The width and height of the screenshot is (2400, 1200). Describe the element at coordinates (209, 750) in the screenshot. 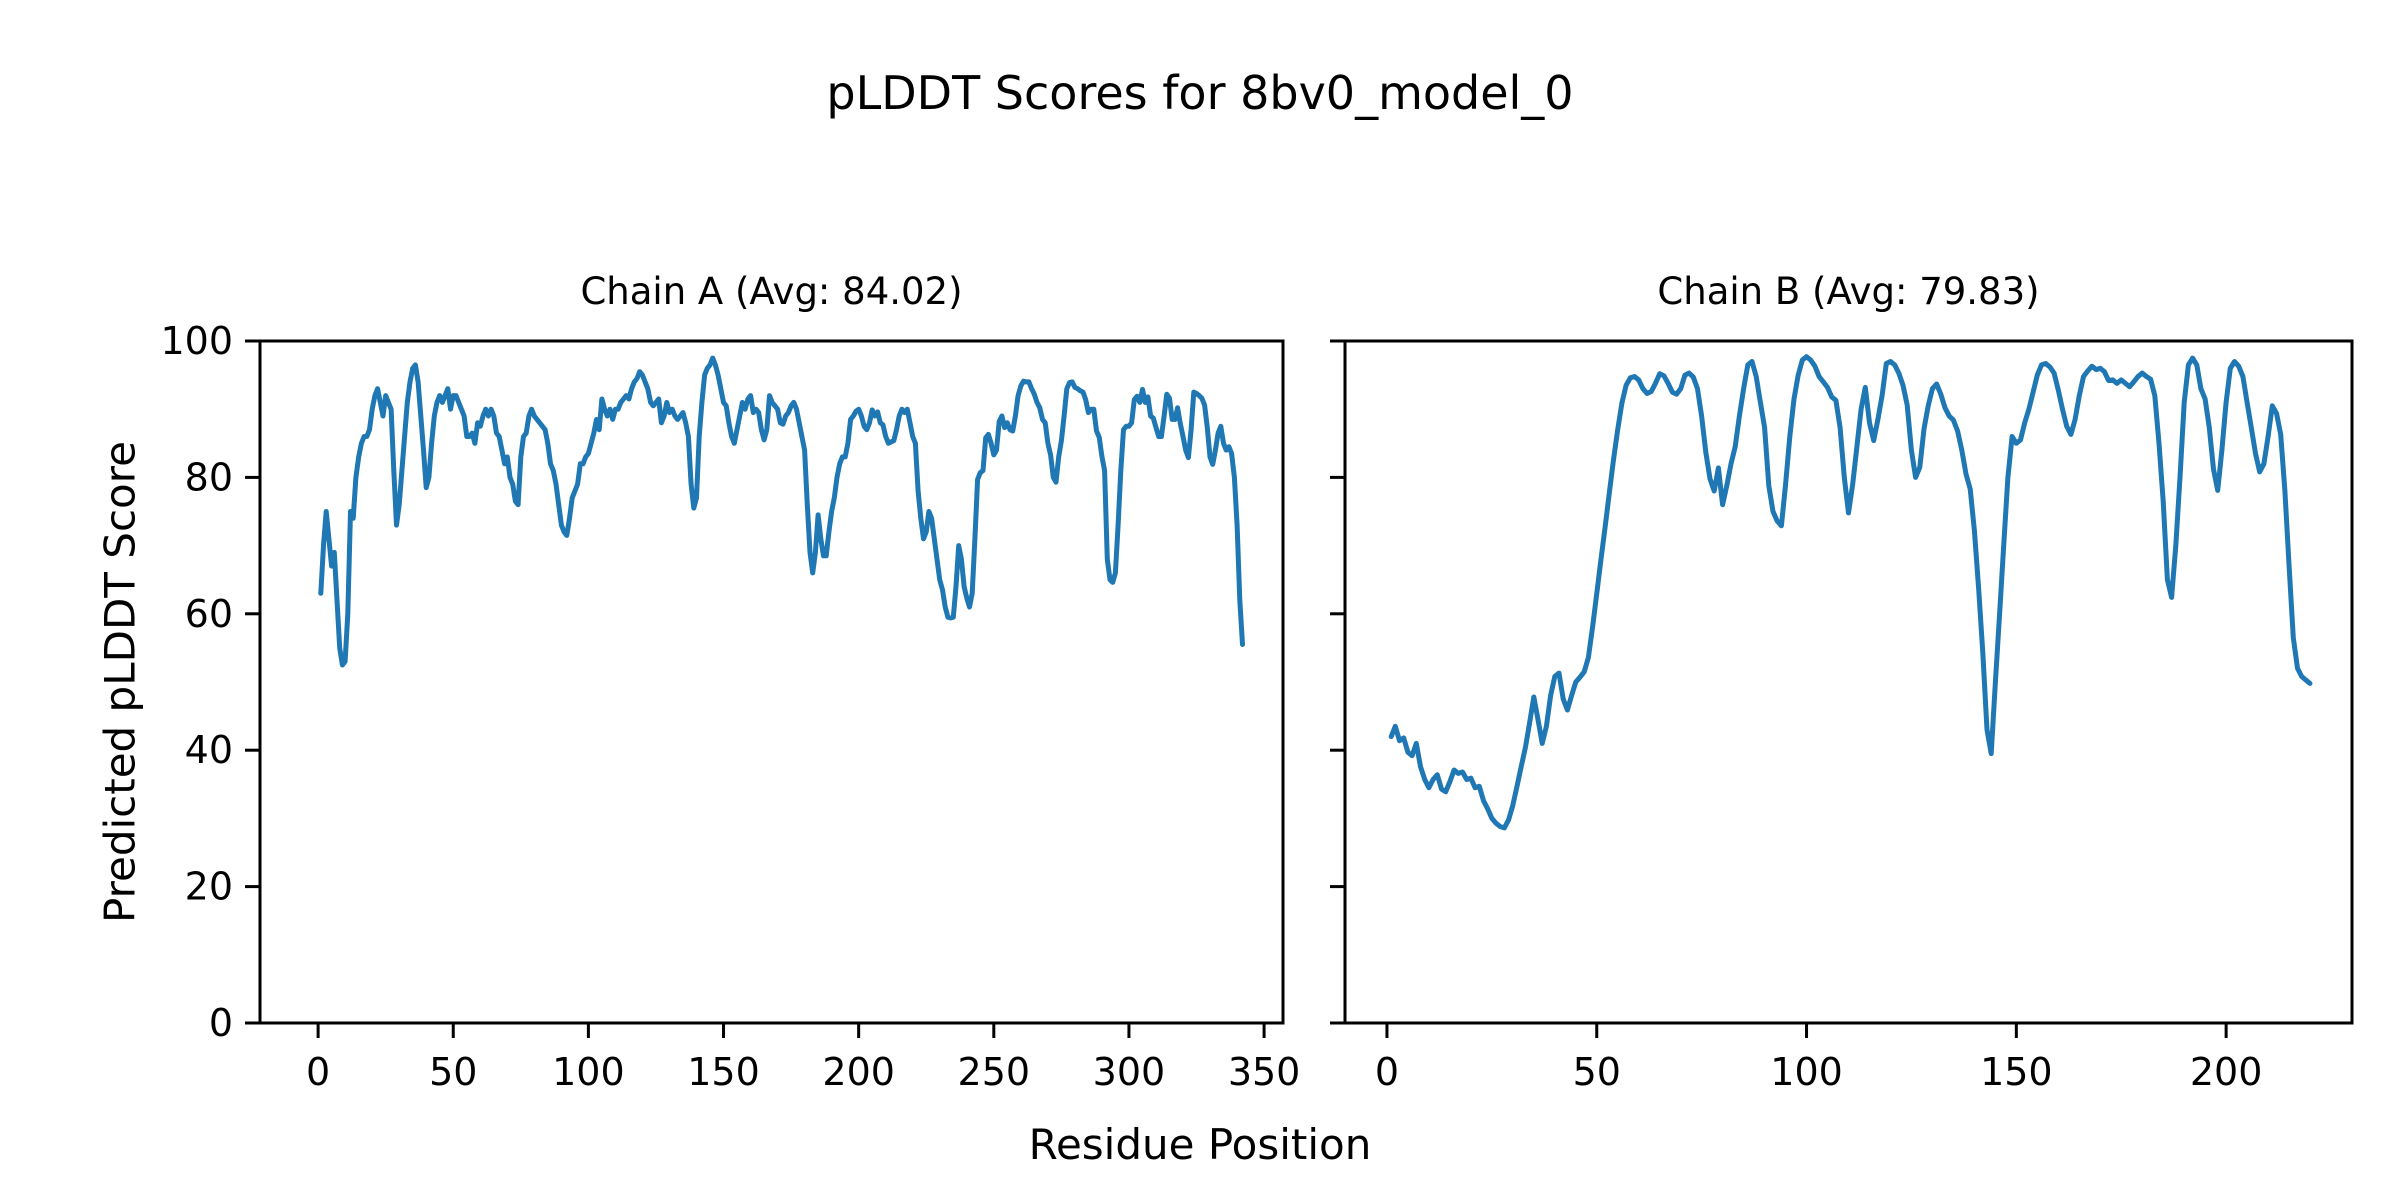

I see `y-tick-label: 40` at that location.